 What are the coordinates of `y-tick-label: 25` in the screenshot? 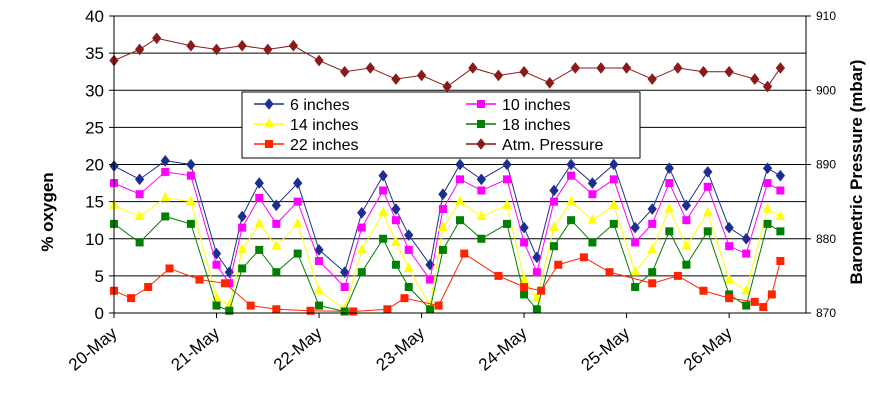 It's located at (94, 127).